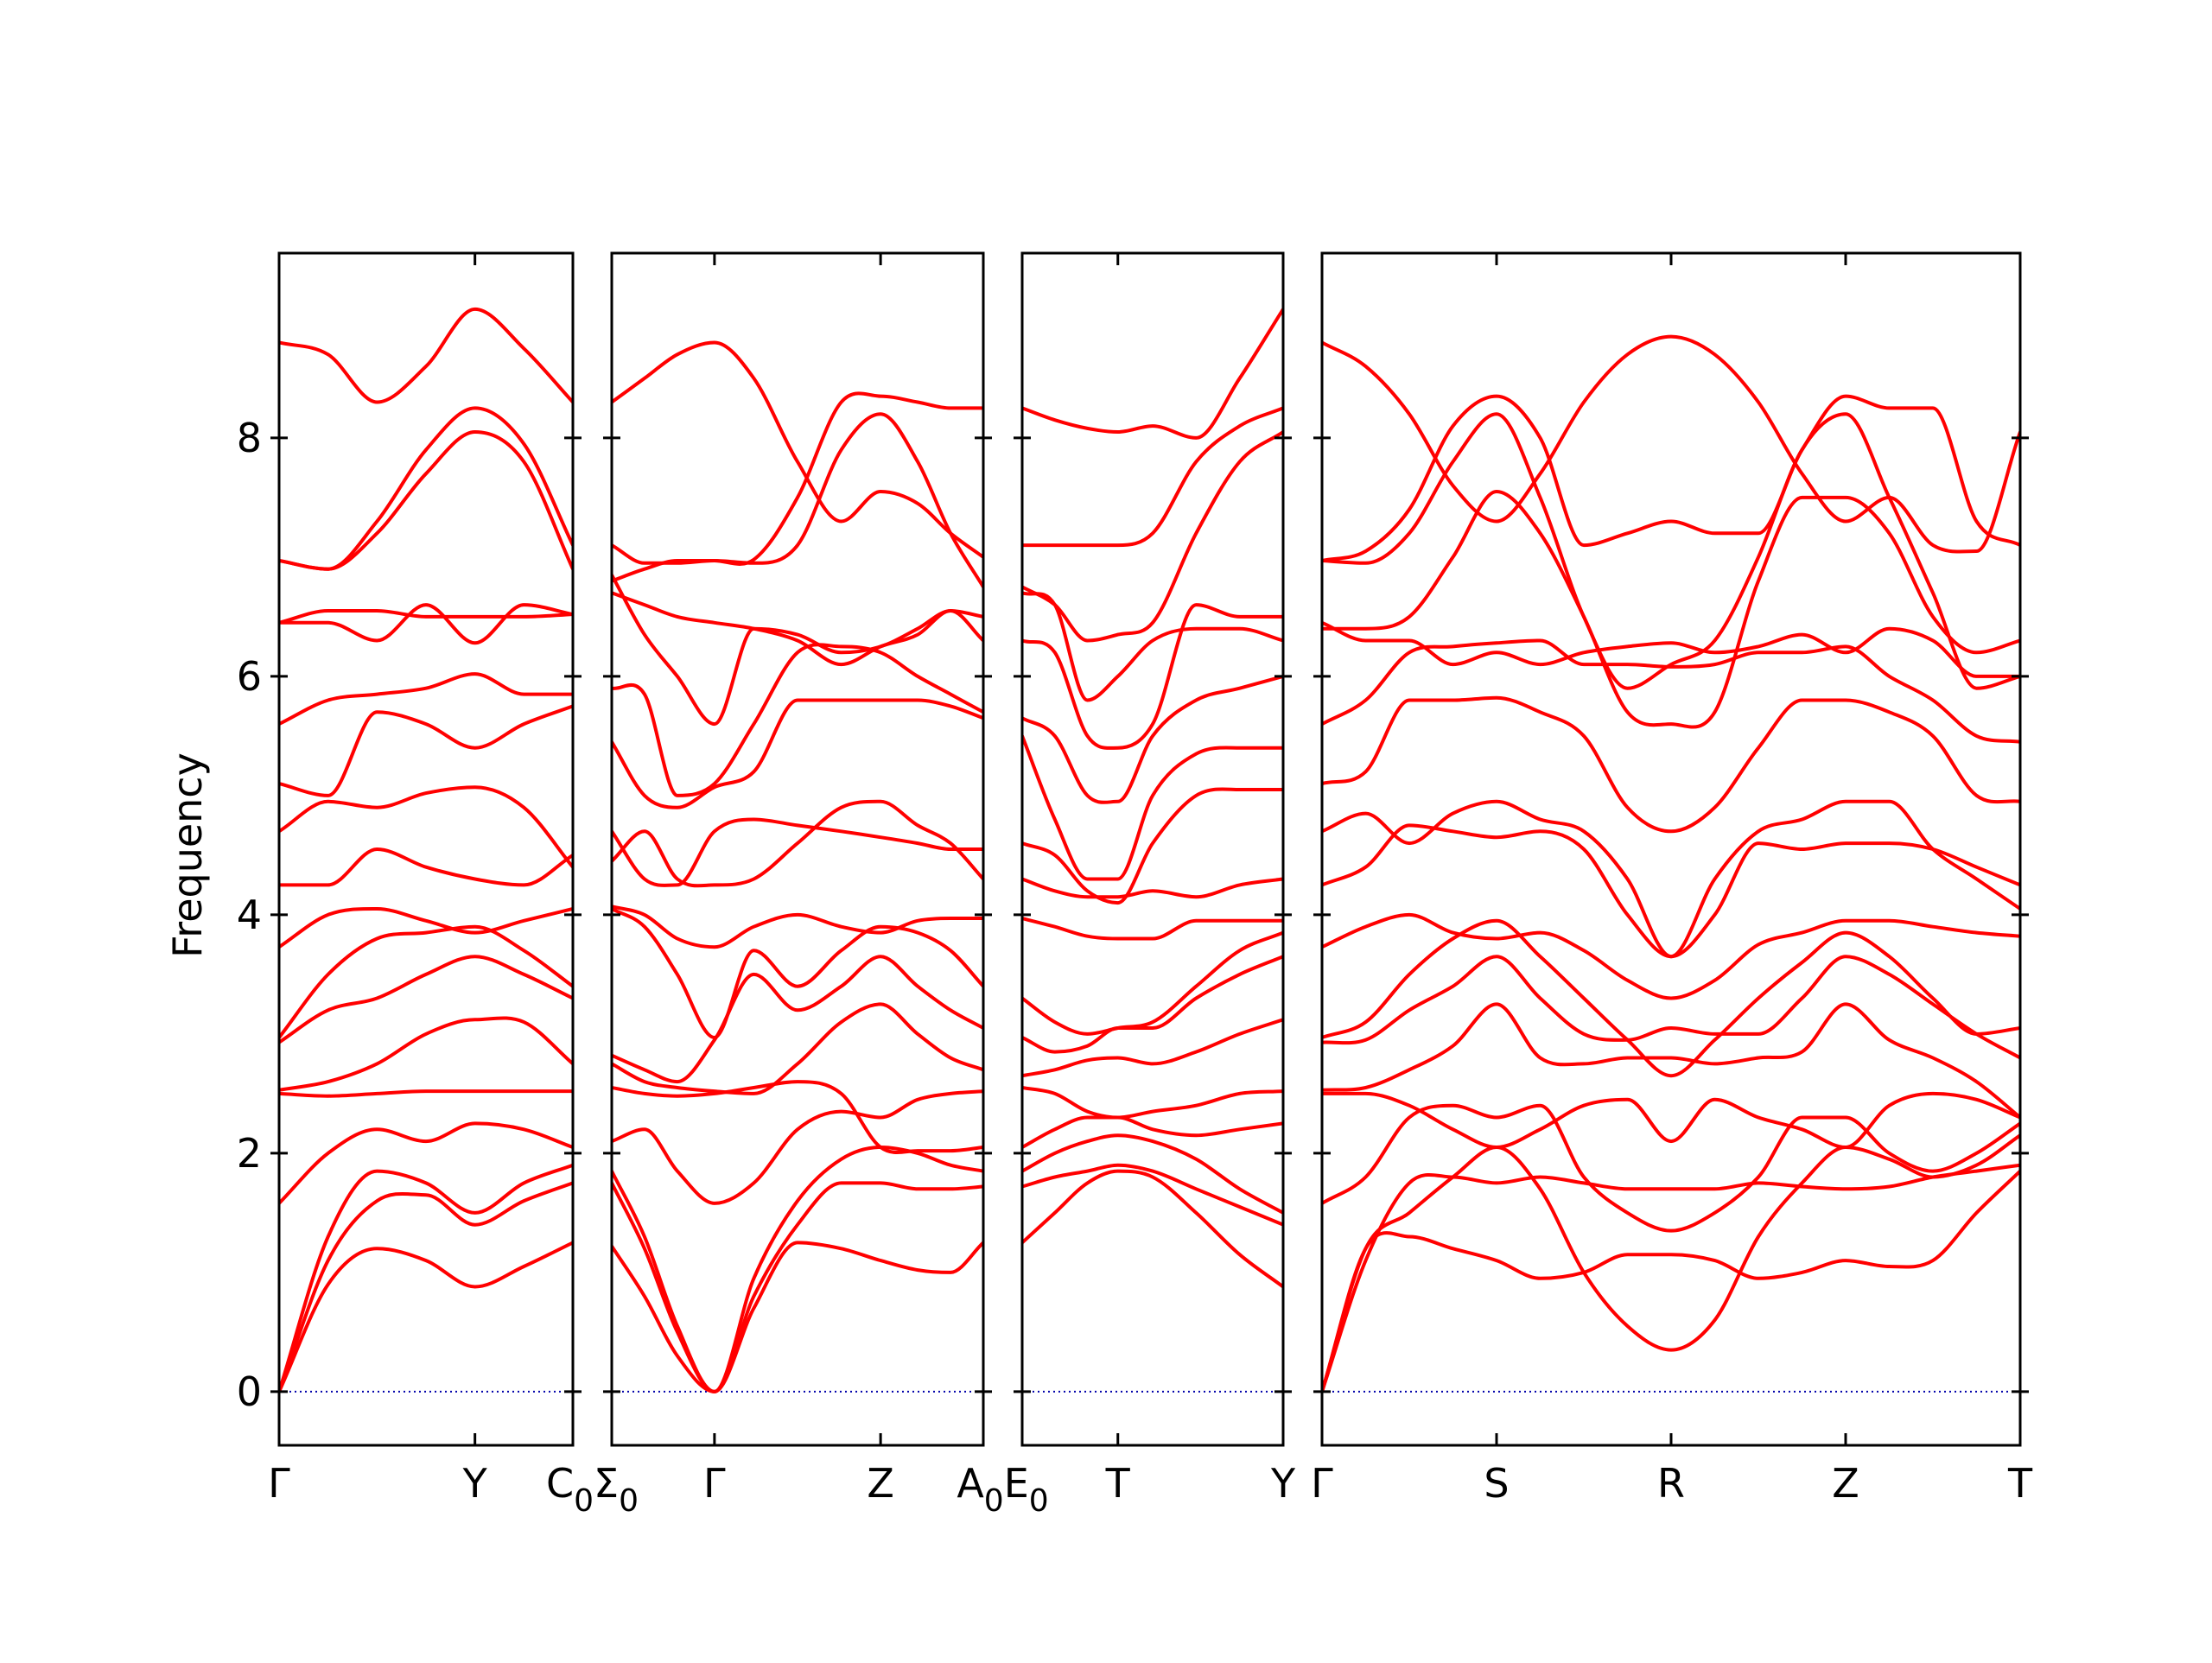 The image size is (2212, 1663). Describe the element at coordinates (249, 1154) in the screenshot. I see `ytick-label-2: 2` at that location.